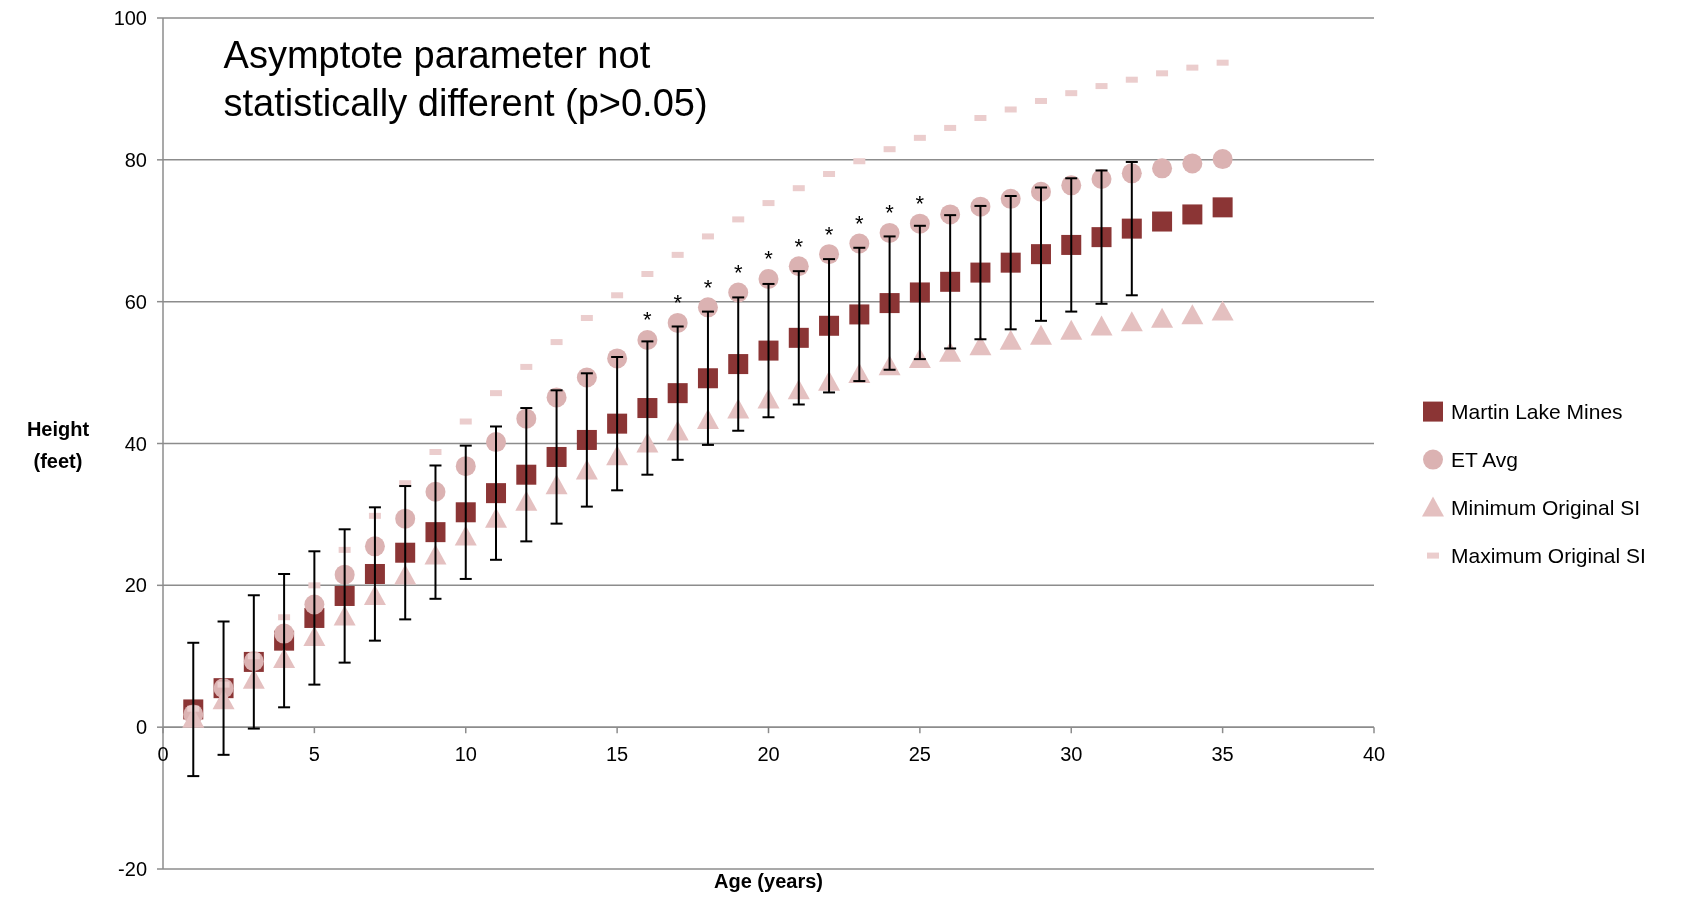 The width and height of the screenshot is (1692, 906). What do you see at coordinates (919, 754) in the screenshot?
I see `x-tick-label: 25` at bounding box center [919, 754].